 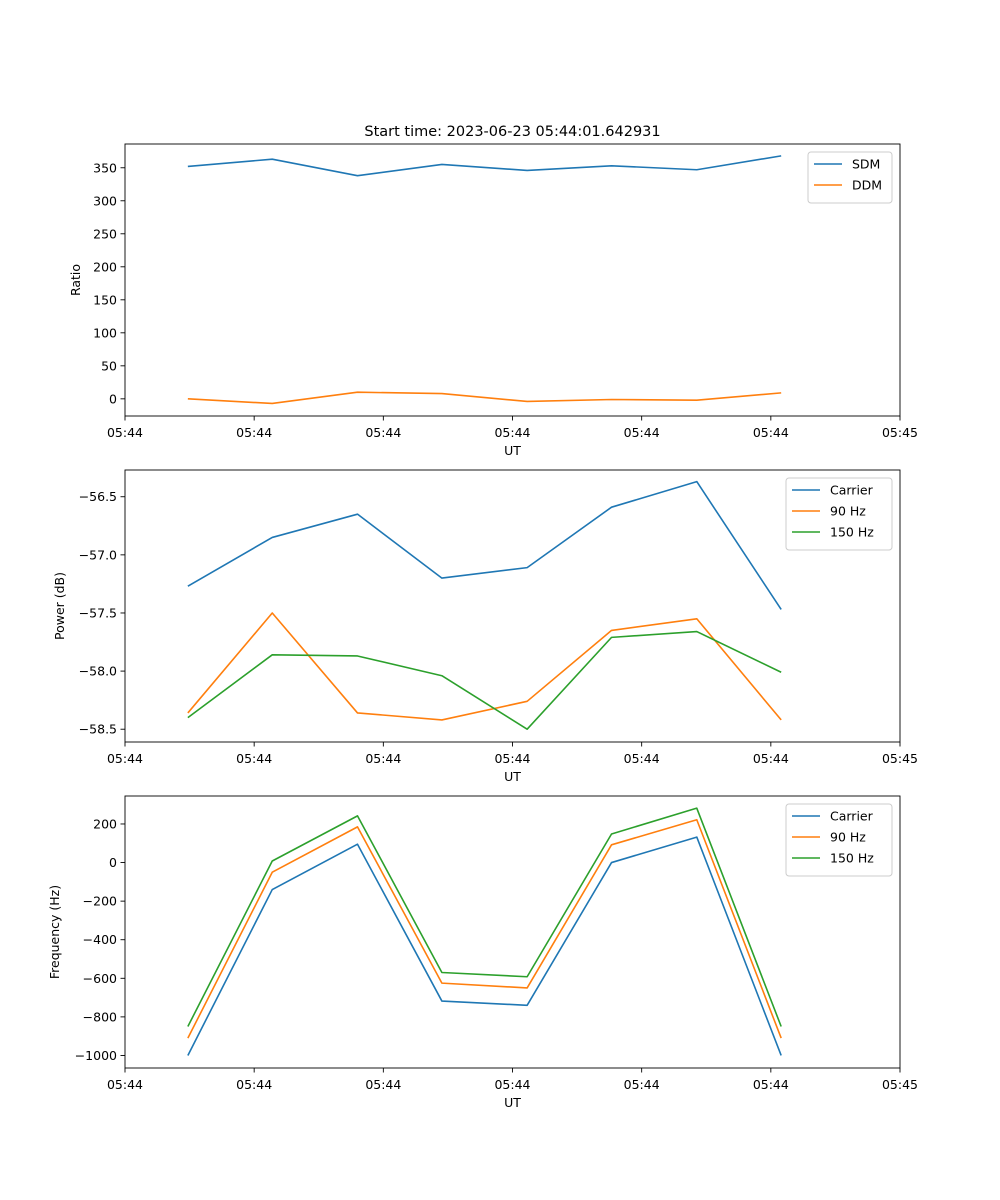 I want to click on legend-label: SDM, so click(x=866, y=164).